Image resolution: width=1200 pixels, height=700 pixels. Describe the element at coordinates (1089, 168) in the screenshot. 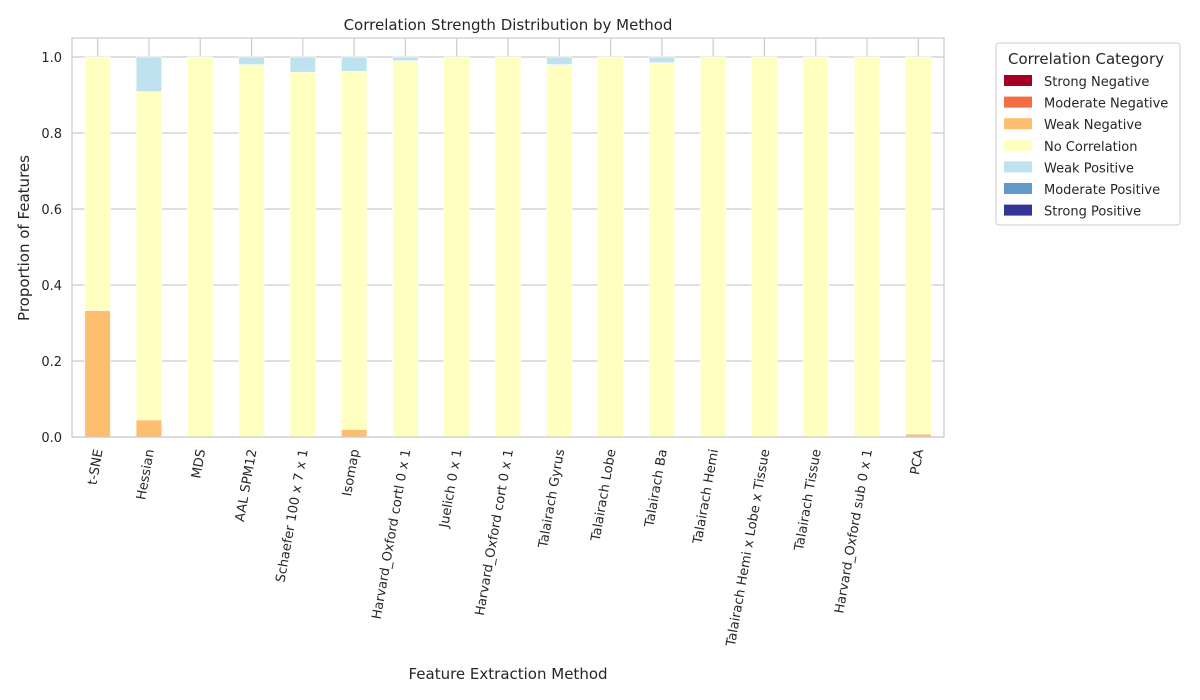

I see `legend-entry: Weak Positive` at that location.